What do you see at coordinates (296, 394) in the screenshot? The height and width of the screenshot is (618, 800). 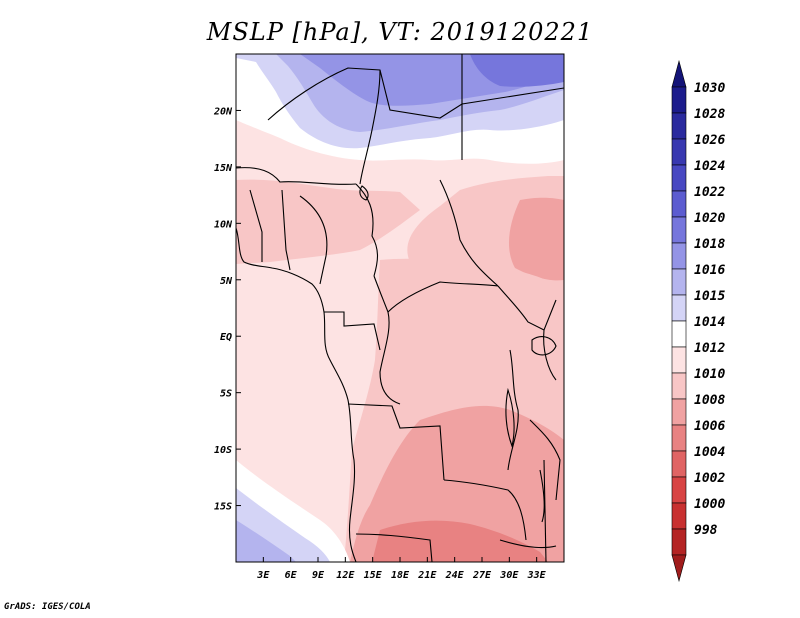 I see `coastline-west` at bounding box center [296, 394].